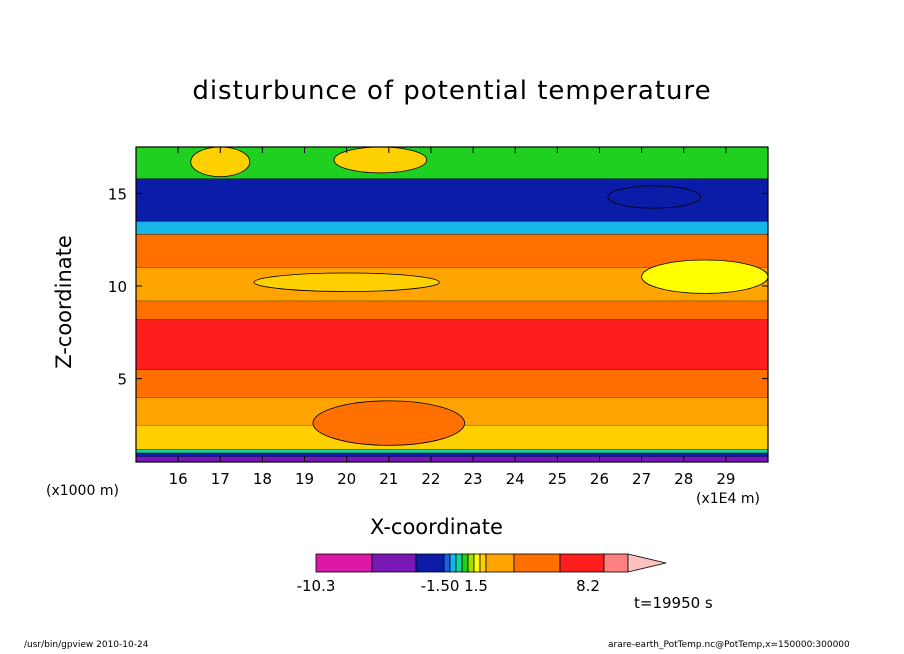  I want to click on x-tick-label-24: 24, so click(515, 479).